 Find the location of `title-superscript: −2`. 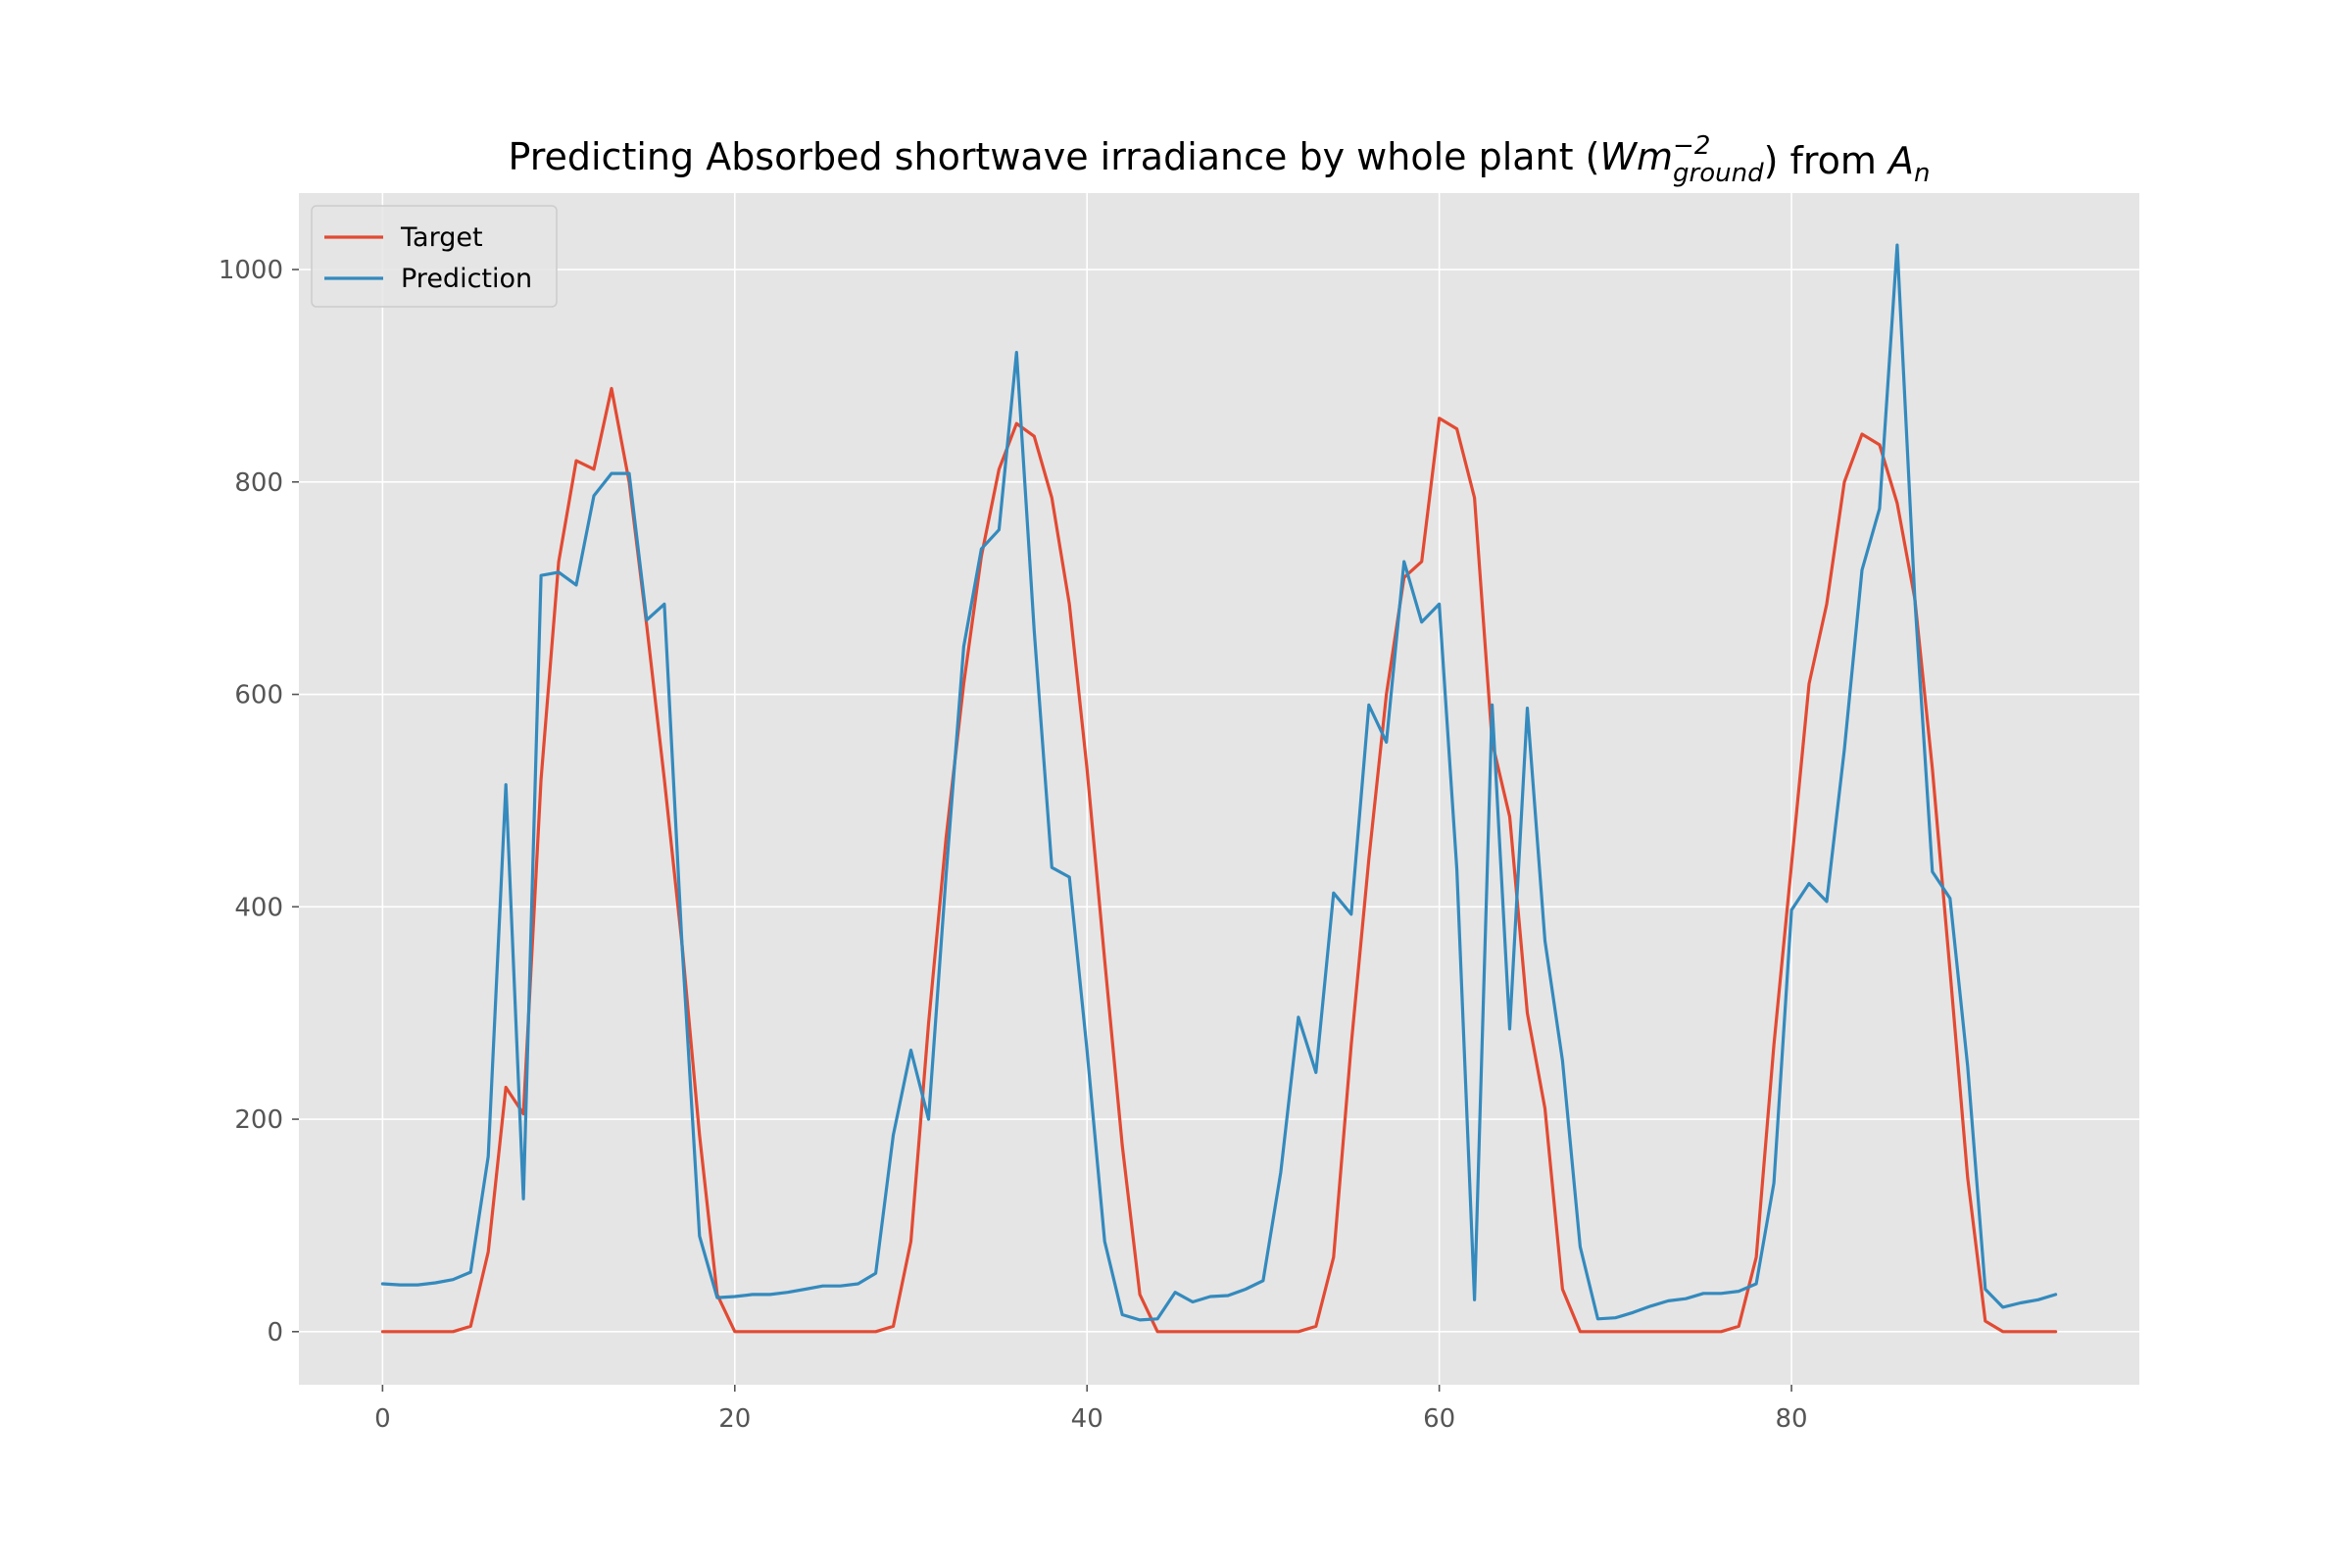

title-superscript: −2 is located at coordinates (1691, 146).